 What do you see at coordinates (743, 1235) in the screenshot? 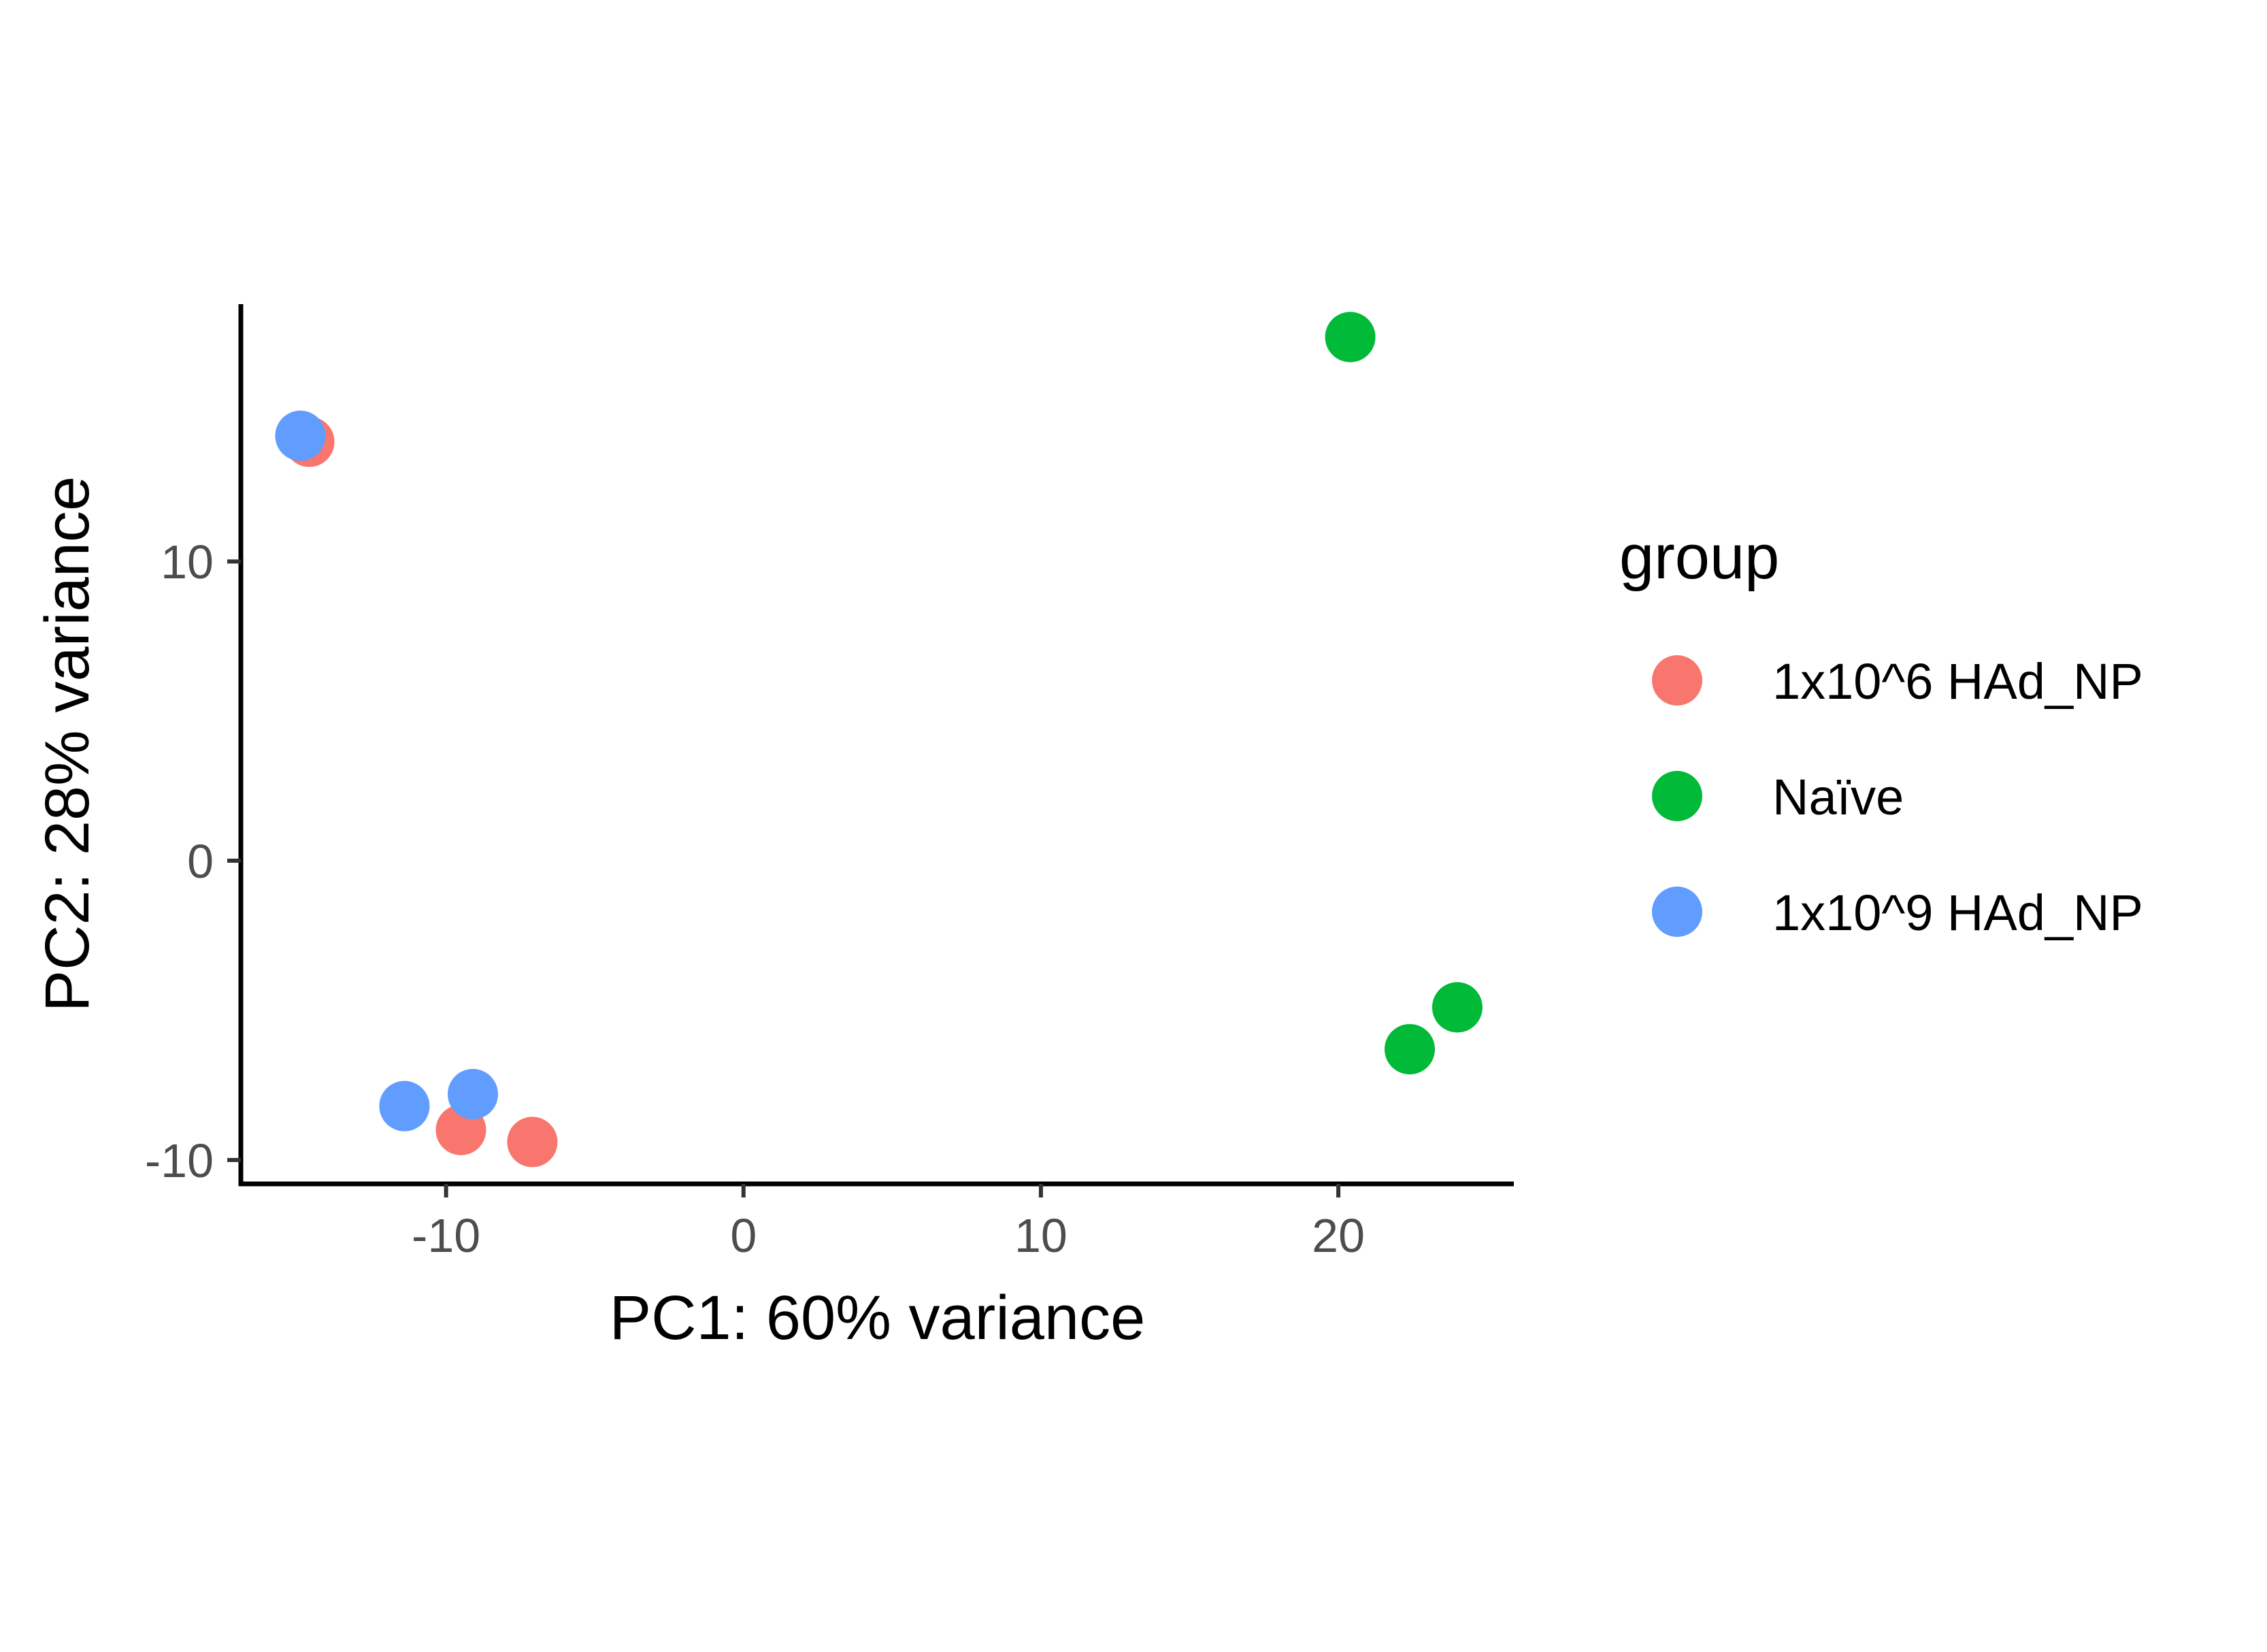
I see `x-tick-label: 0` at bounding box center [743, 1235].